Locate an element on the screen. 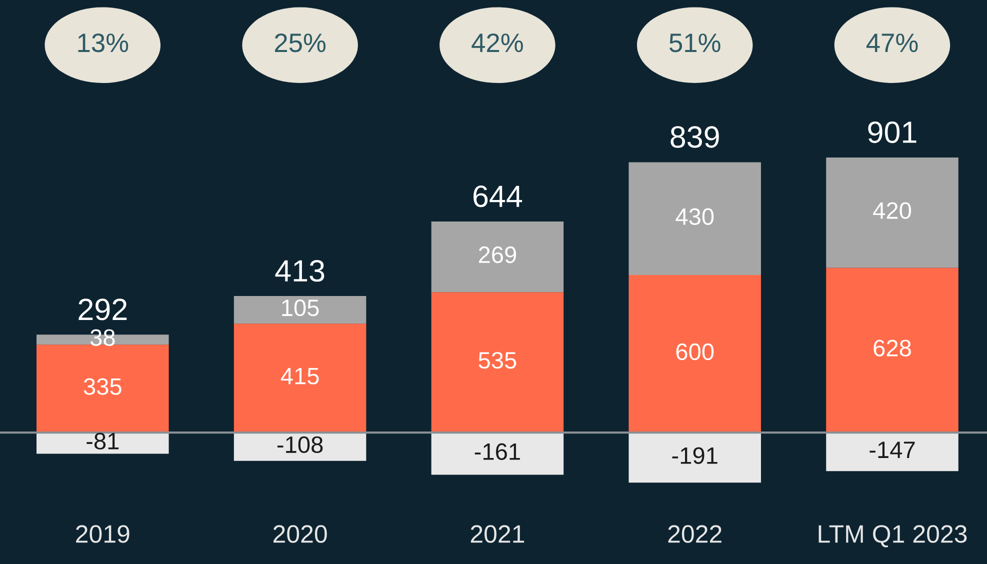 Image resolution: width=987 pixels, height=564 pixels. data-label: 535 is located at coordinates (497, 360).